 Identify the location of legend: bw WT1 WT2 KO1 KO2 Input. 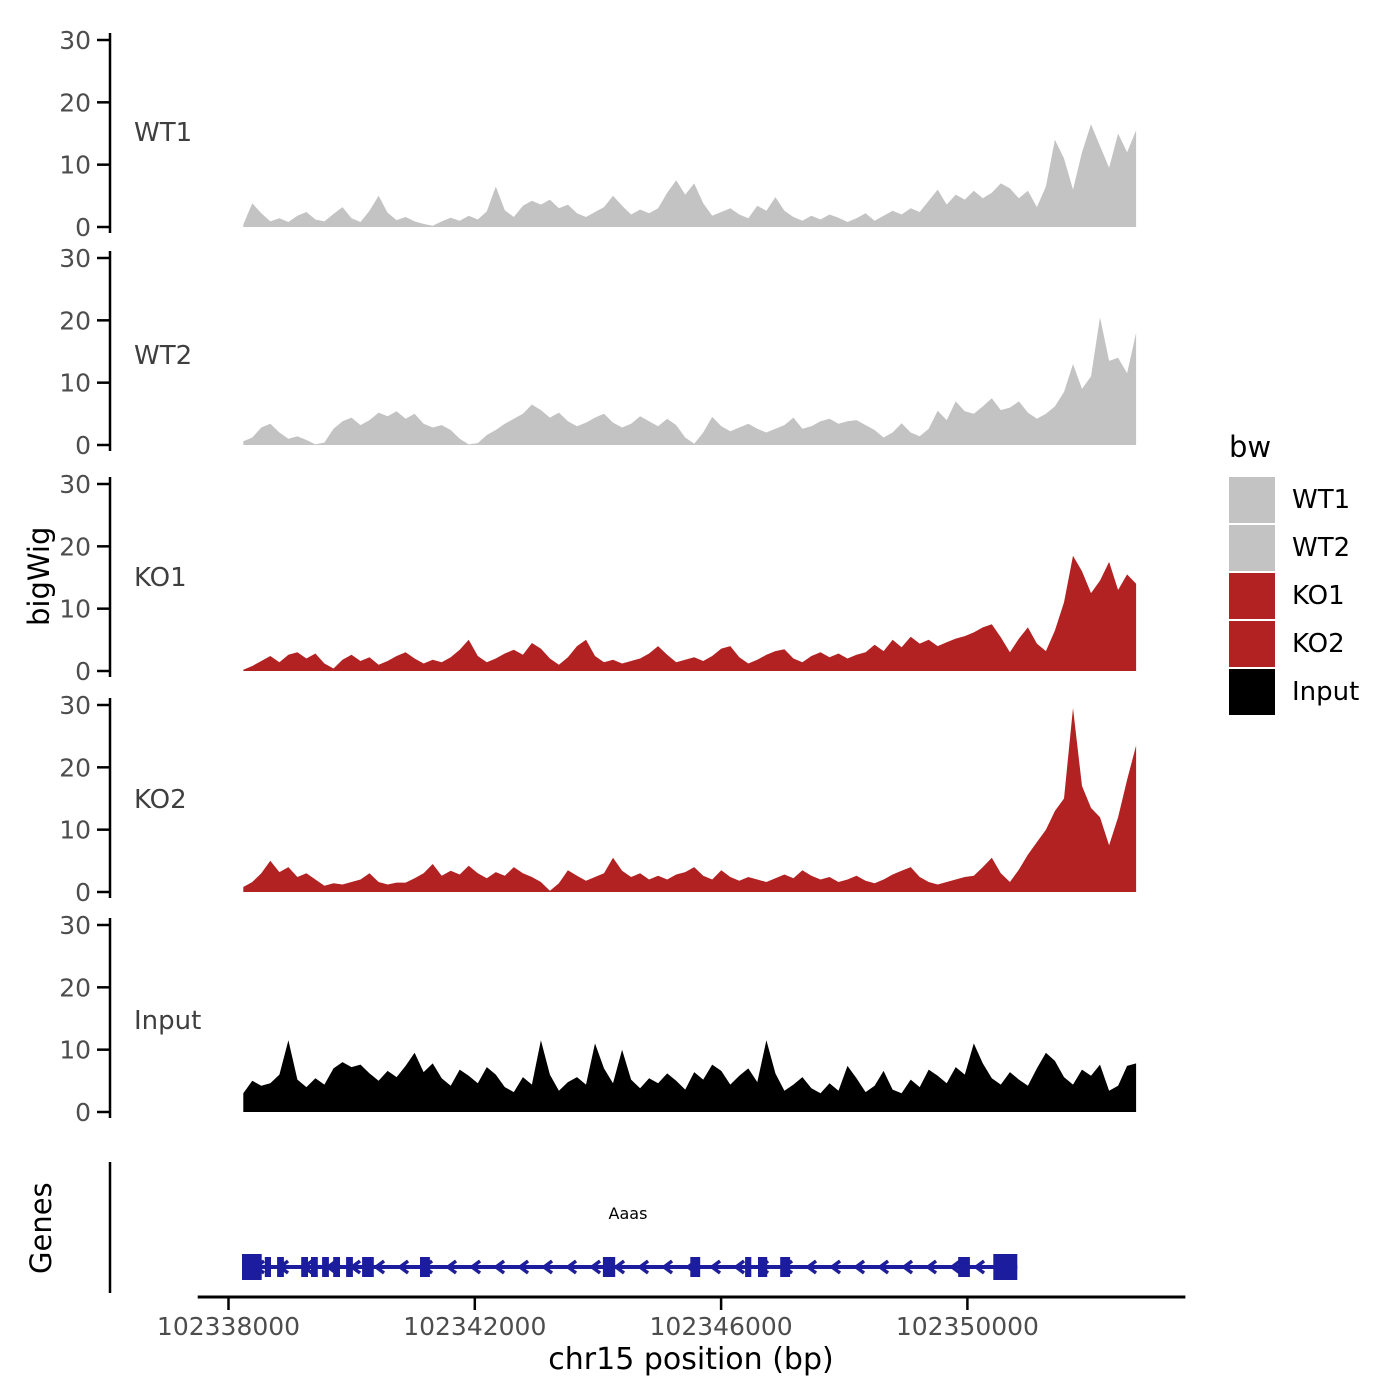
(1314, 573).